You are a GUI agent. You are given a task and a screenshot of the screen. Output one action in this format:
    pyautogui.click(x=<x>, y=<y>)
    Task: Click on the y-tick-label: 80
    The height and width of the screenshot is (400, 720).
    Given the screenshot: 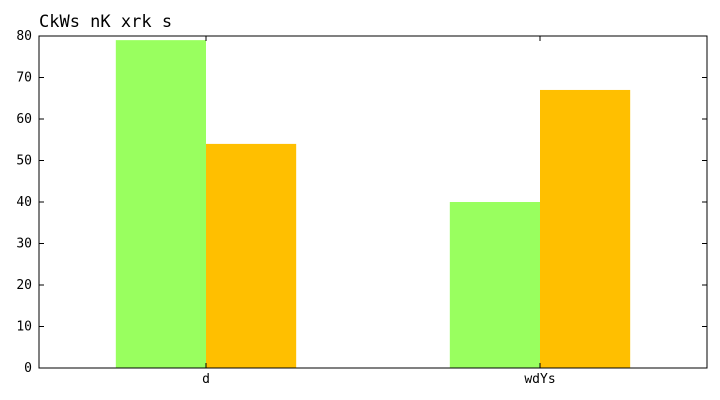 What is the action you would take?
    pyautogui.click(x=24, y=36)
    